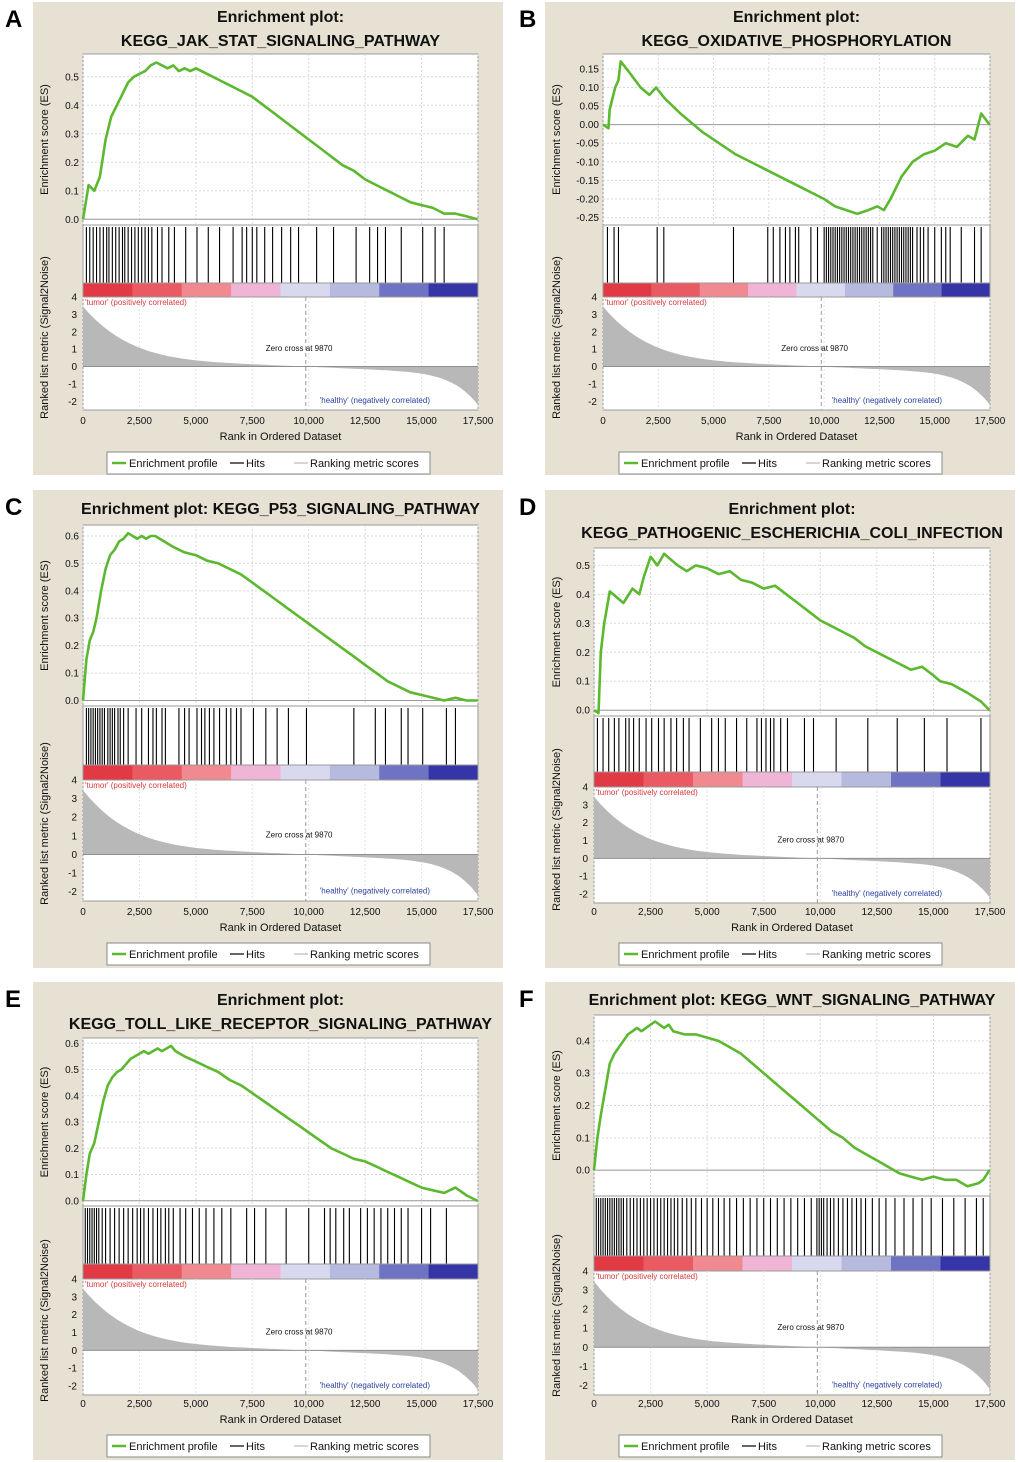  Describe the element at coordinates (13, 999) in the screenshot. I see `panel-letter: E` at that location.